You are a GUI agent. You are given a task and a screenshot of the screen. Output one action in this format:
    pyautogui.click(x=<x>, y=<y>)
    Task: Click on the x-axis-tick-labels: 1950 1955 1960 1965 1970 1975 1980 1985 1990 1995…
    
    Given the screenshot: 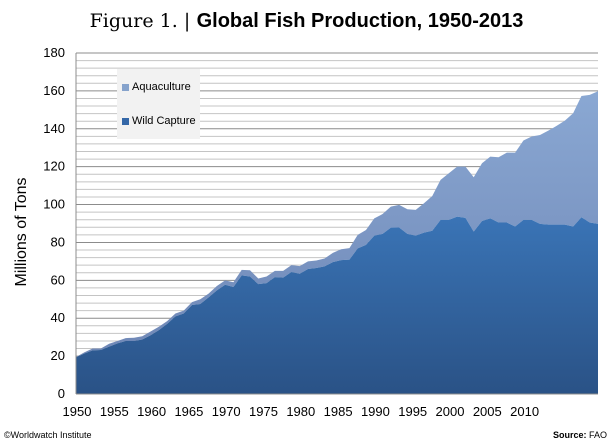 What is the action you would take?
    pyautogui.click(x=301, y=411)
    